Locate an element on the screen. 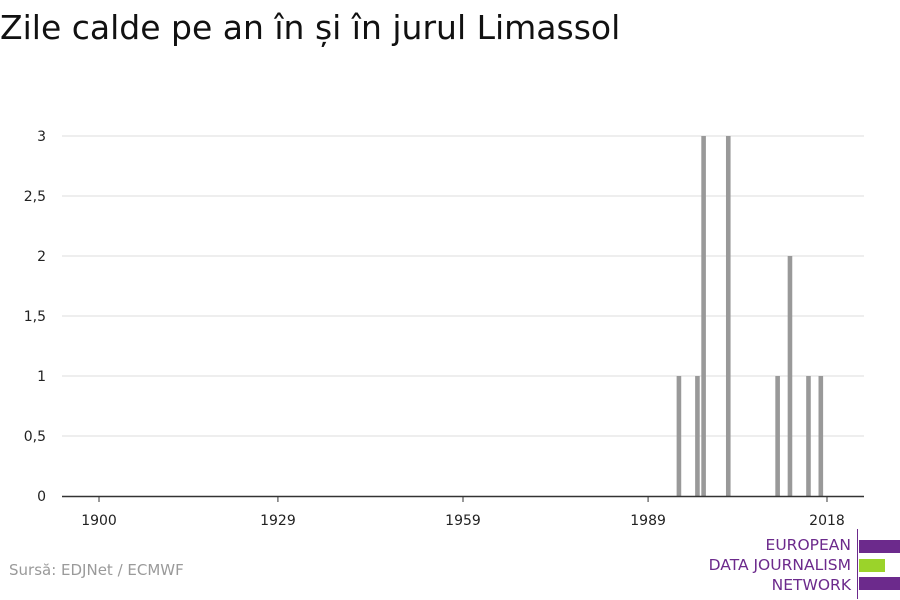 This screenshot has width=900, height=600. y-tick-label: 1,5 is located at coordinates (35, 317).